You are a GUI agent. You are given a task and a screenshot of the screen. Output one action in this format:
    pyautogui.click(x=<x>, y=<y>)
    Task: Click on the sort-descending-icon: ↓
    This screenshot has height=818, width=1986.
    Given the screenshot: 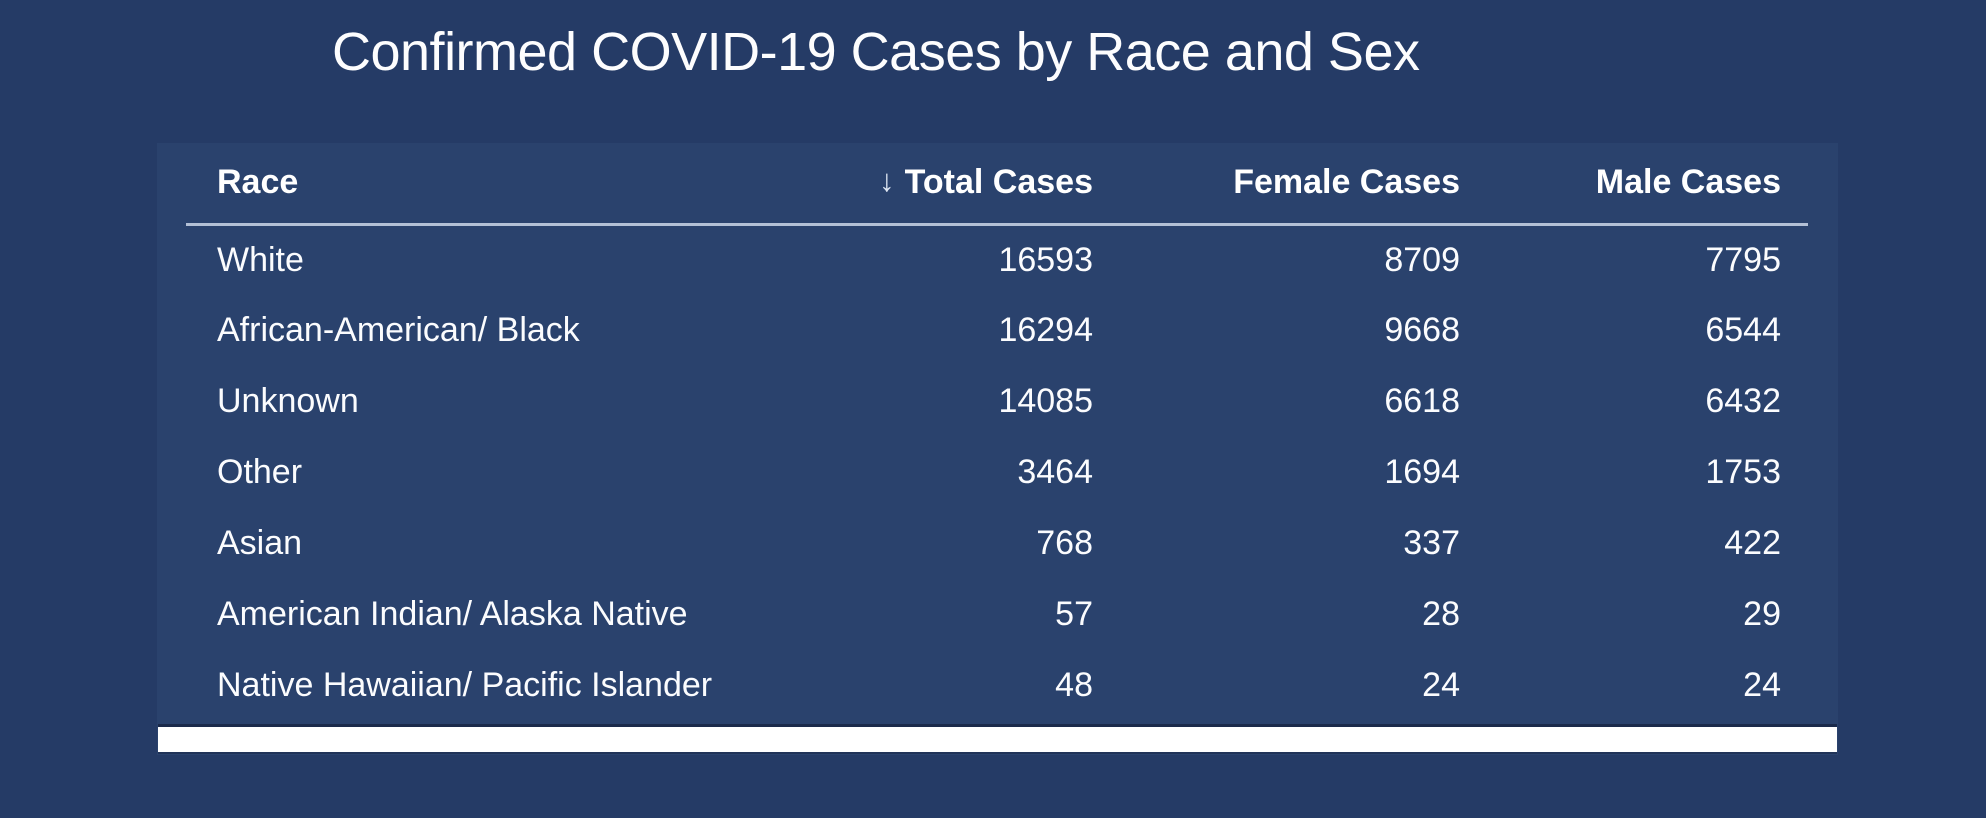 What is the action you would take?
    pyautogui.click(x=887, y=181)
    